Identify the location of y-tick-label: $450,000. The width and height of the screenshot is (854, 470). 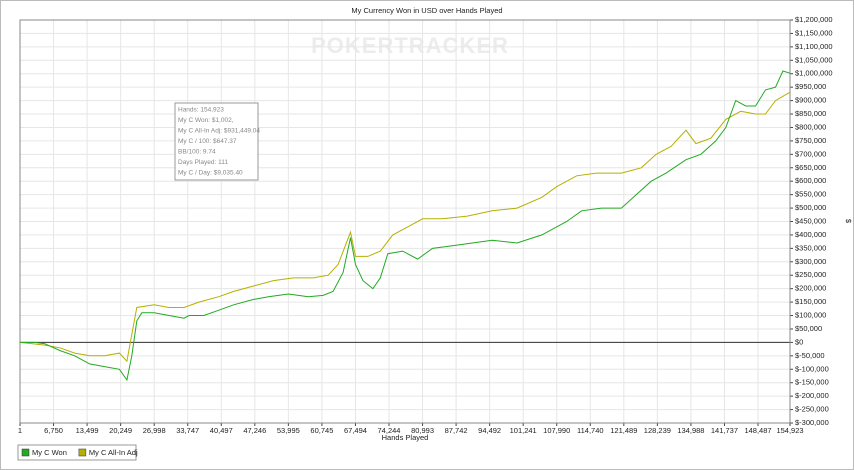
(810, 220).